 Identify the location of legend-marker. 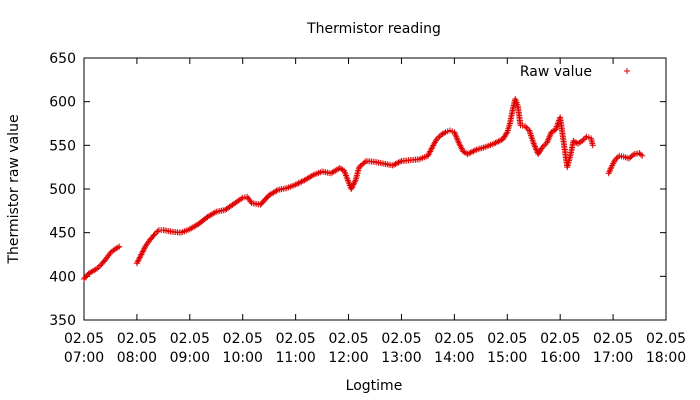
(627, 71).